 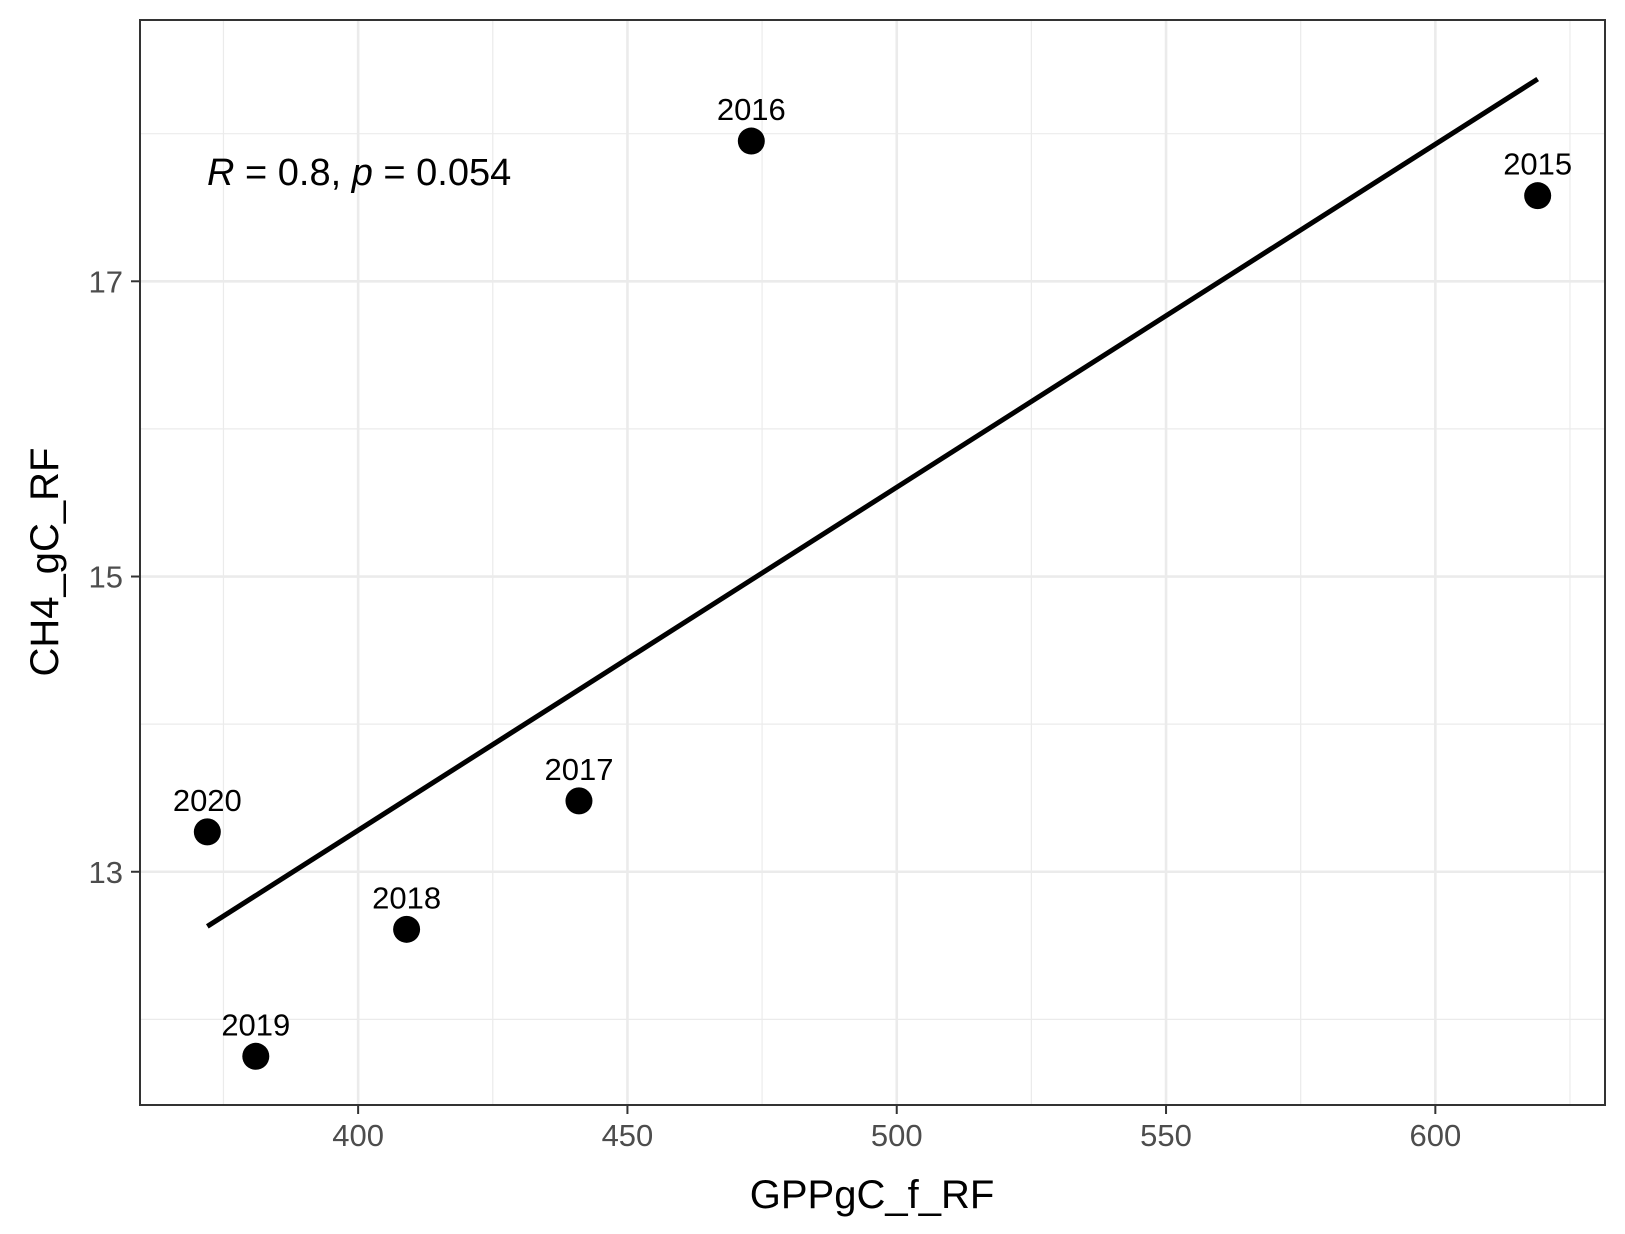 What do you see at coordinates (407, 929) in the screenshot?
I see `data-point-2018` at bounding box center [407, 929].